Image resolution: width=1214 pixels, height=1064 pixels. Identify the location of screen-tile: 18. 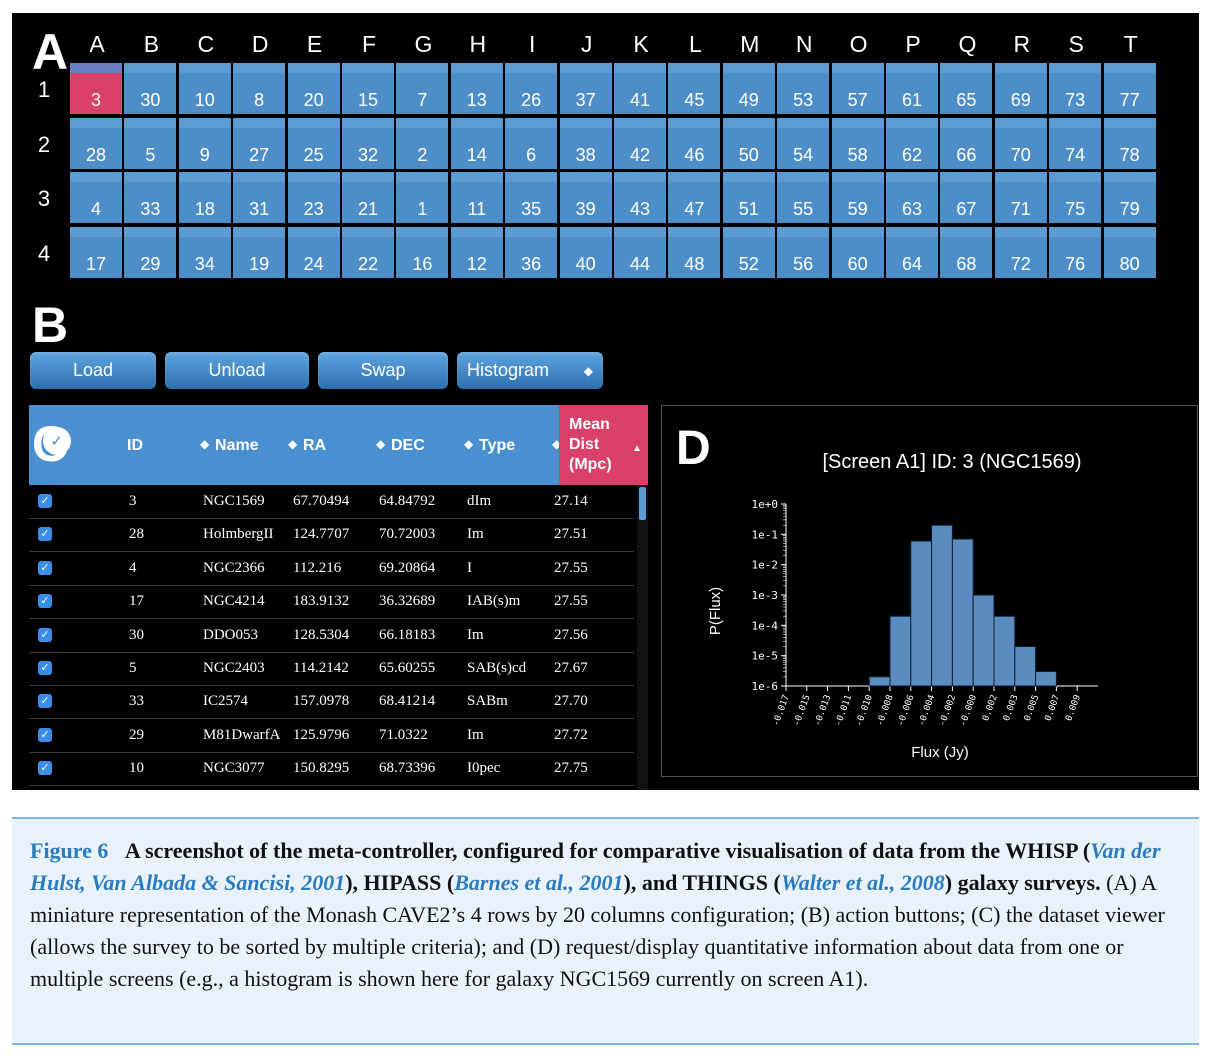
(204, 197).